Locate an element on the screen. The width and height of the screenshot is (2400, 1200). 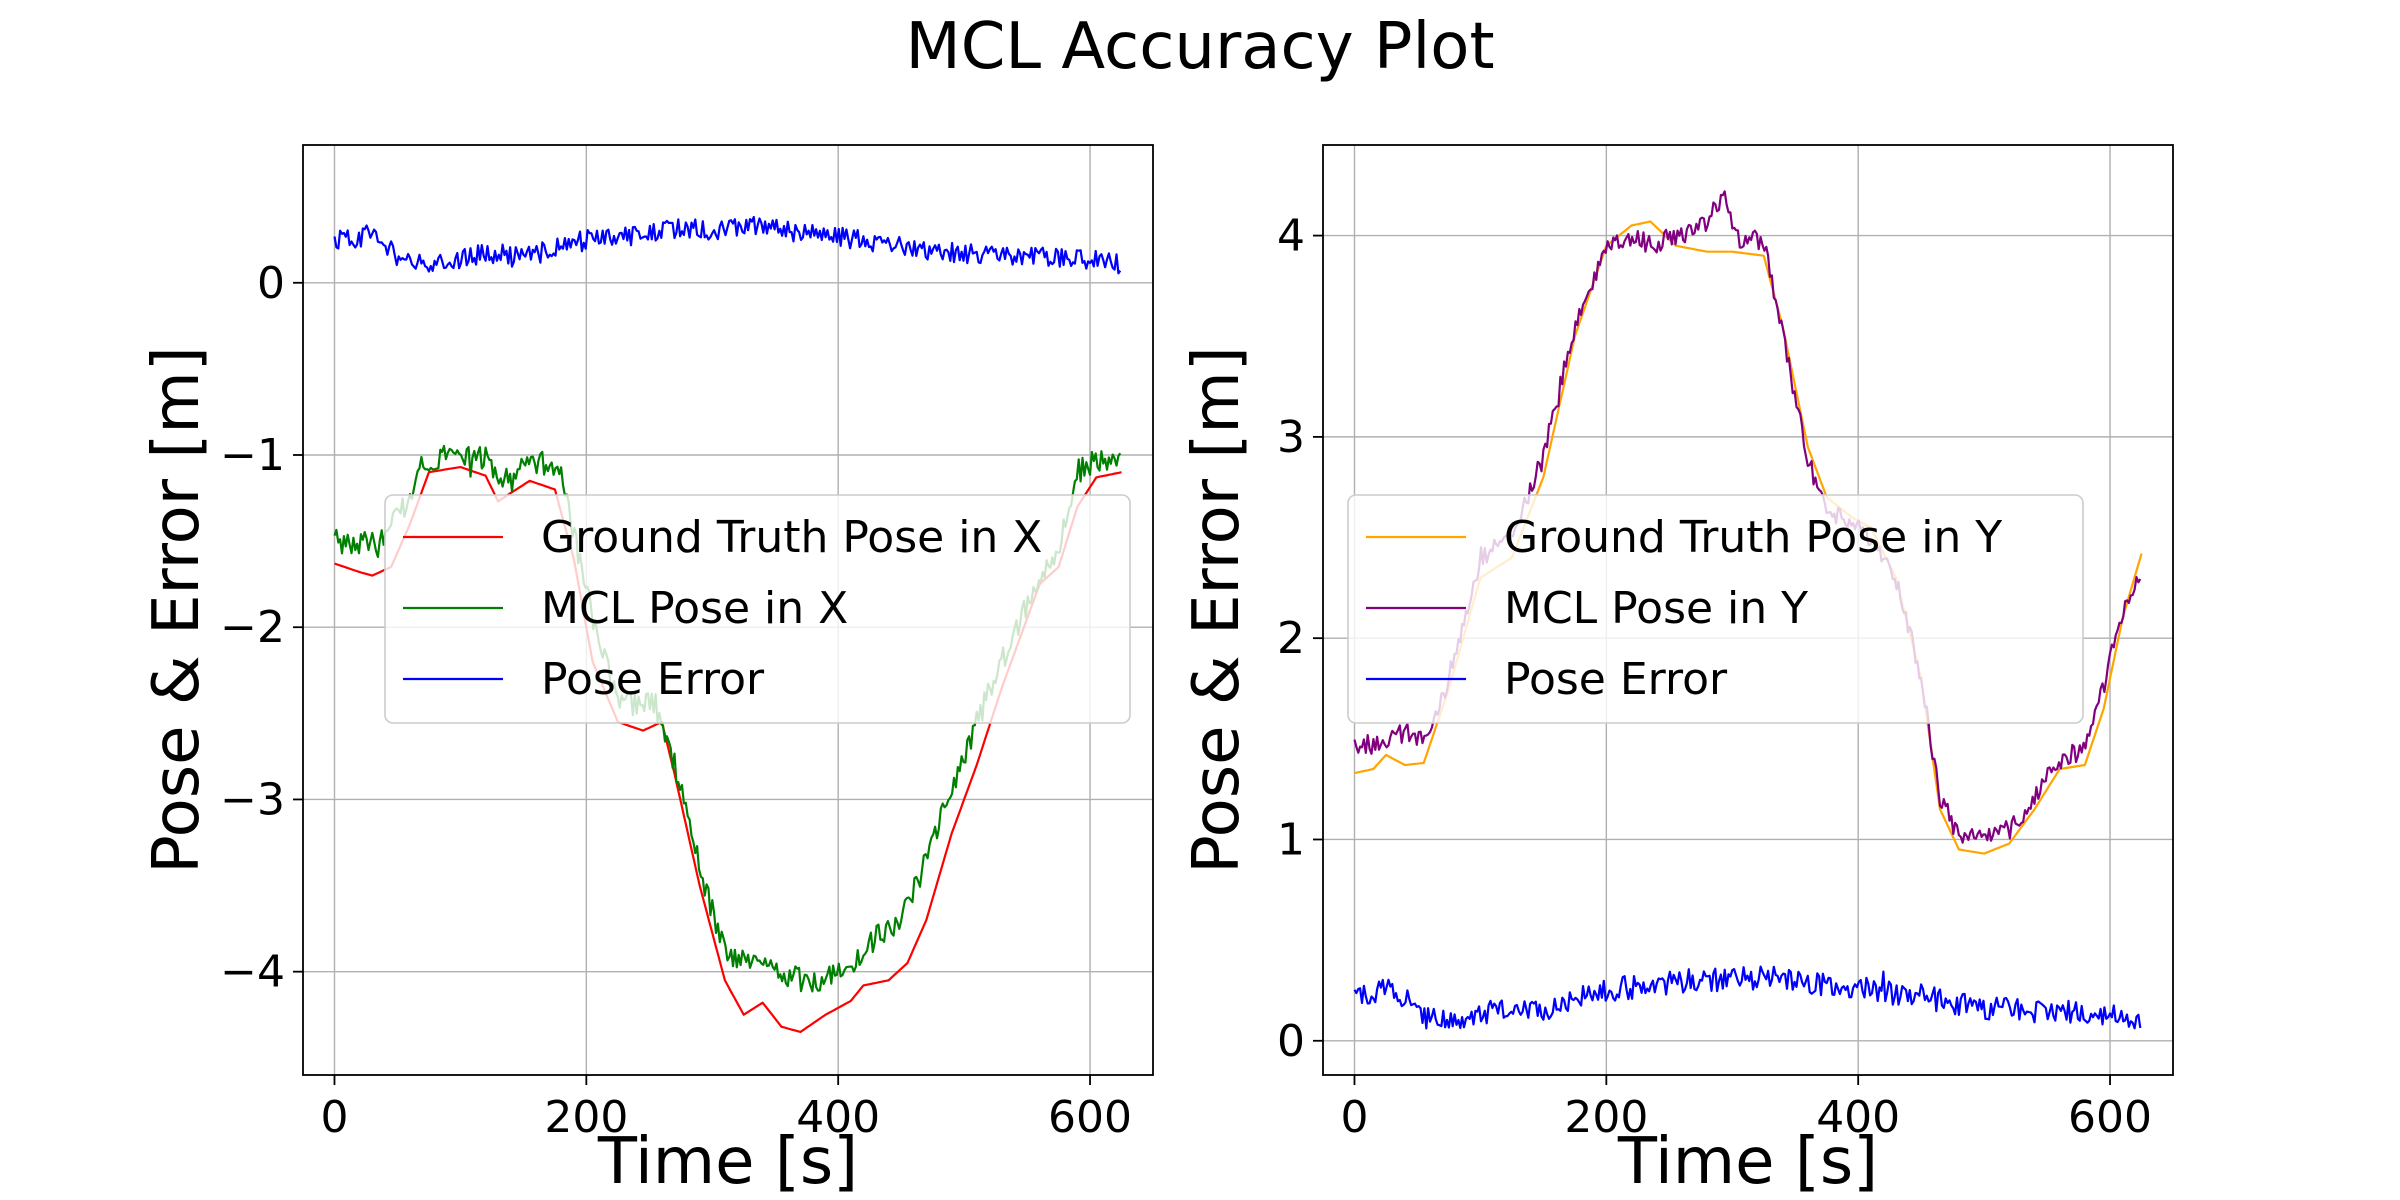
y-tick-label: −2 is located at coordinates (252, 627).